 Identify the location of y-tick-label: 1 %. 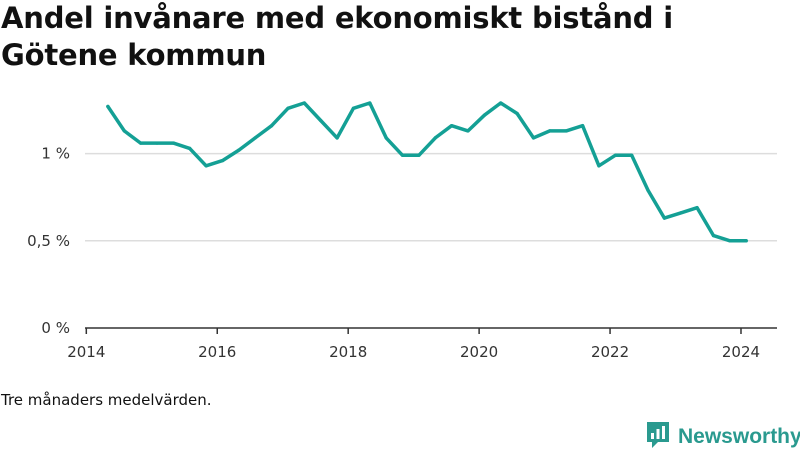
(55, 154).